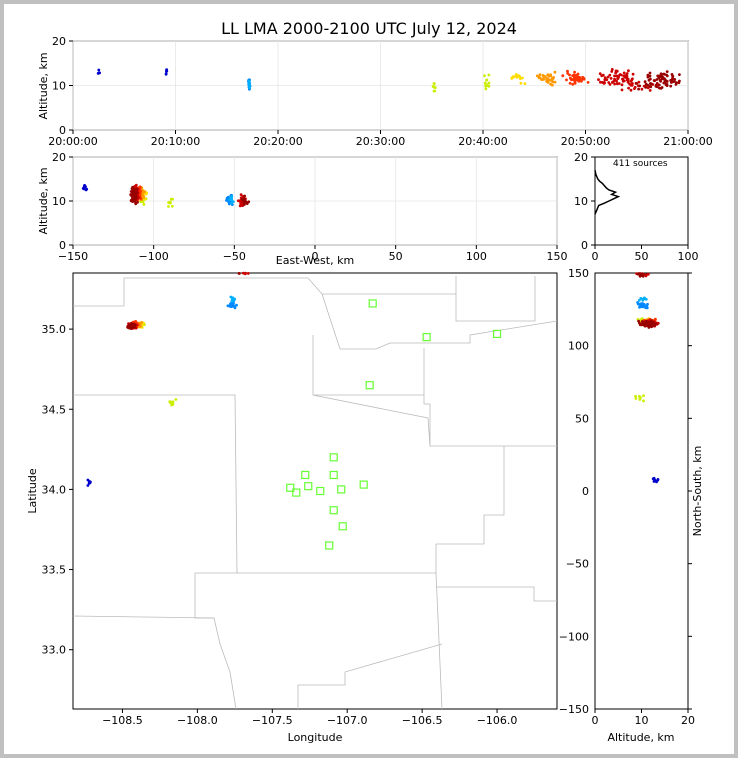 This screenshot has width=738, height=758. I want to click on ns-height-panel, so click(641, 491).